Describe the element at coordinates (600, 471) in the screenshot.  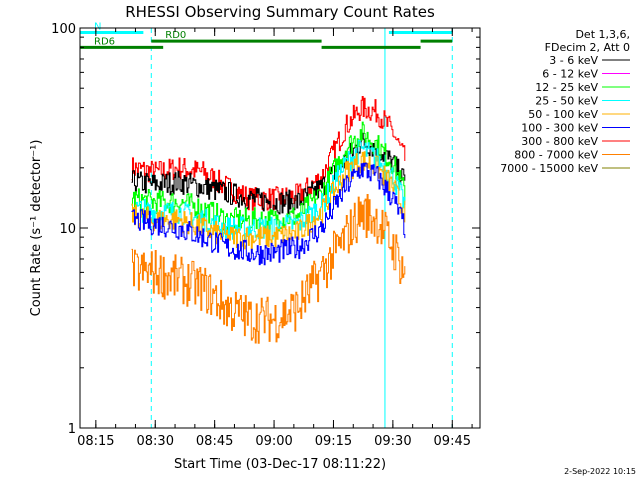
I see `footer-timestamp: 2-Sep-2022 10:15` at that location.